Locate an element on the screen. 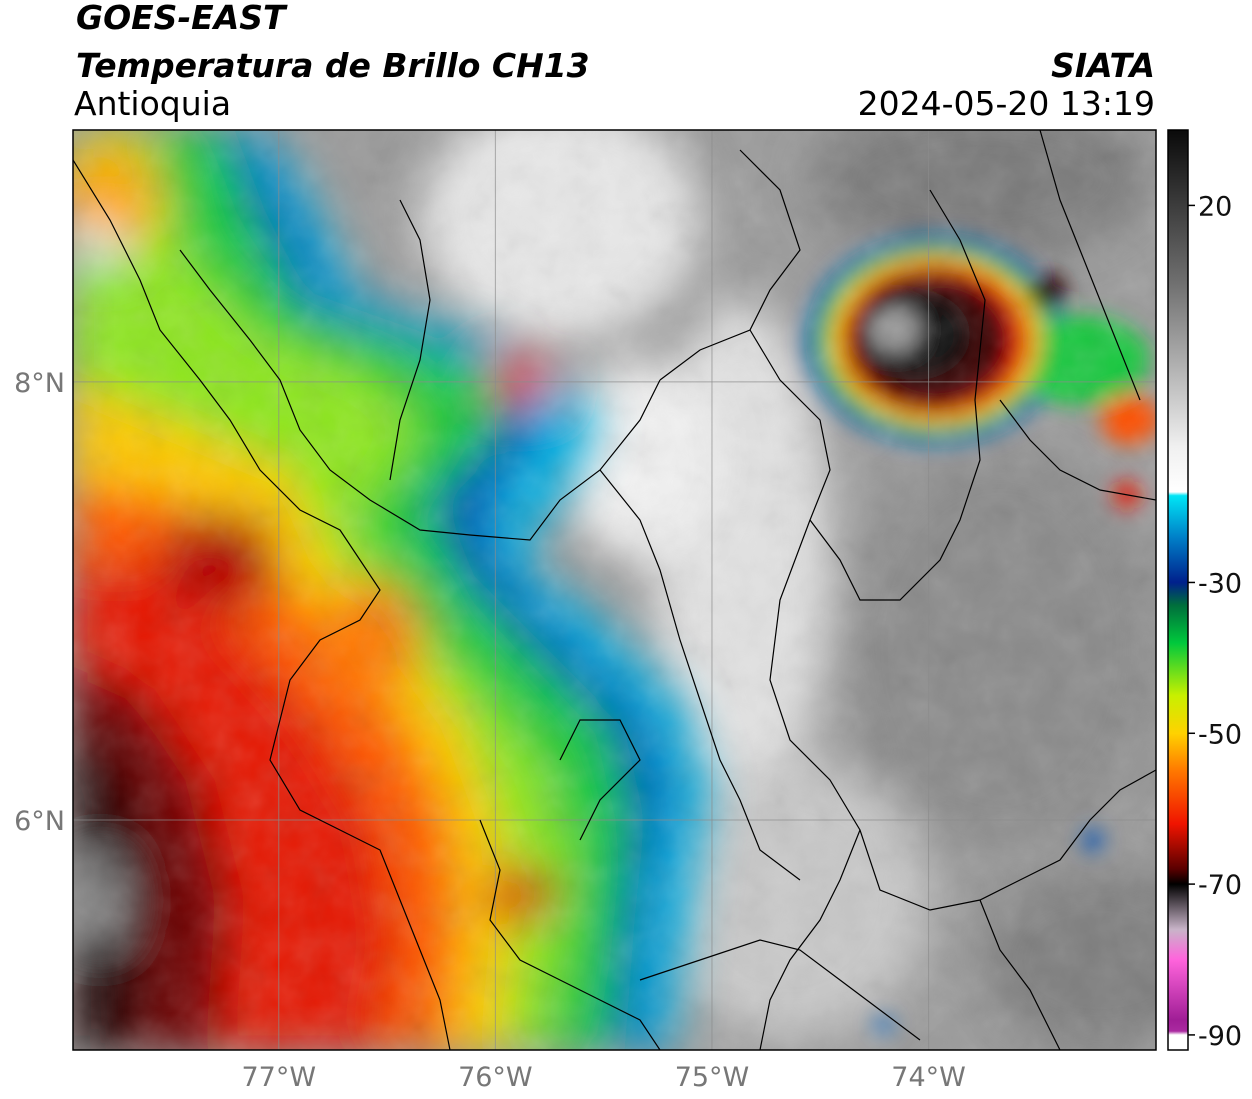 Image resolution: width=1252 pixels, height=1099 pixels. colorbar is located at coordinates (1178, 590).